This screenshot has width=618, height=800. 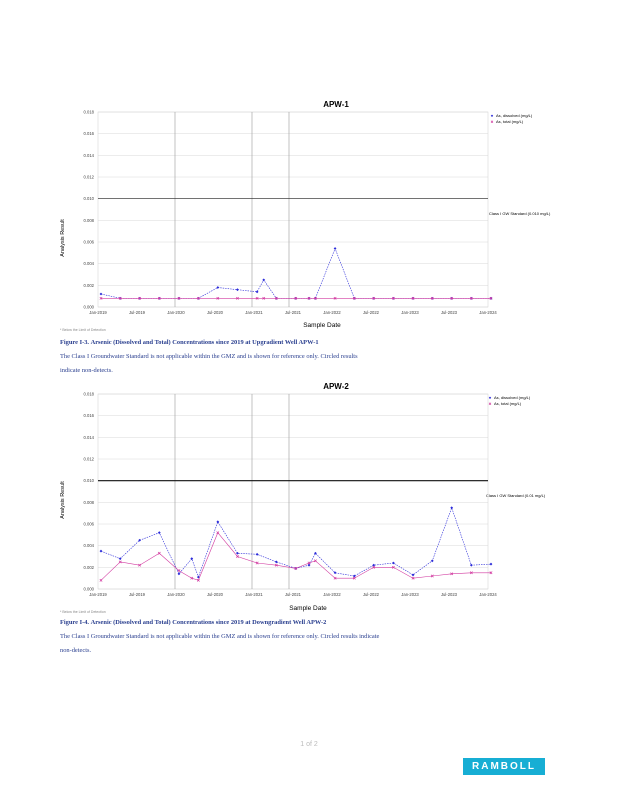 What do you see at coordinates (309, 744) in the screenshot?
I see `page-number: 1 of 2` at bounding box center [309, 744].